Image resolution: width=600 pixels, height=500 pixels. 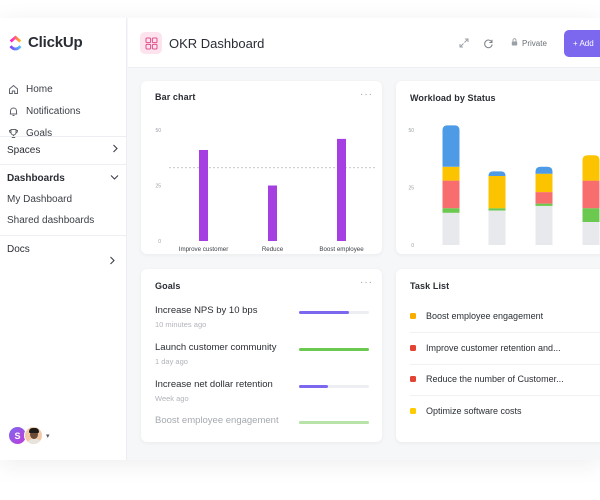 I want to click on card-title: Task List, so click(x=430, y=286).